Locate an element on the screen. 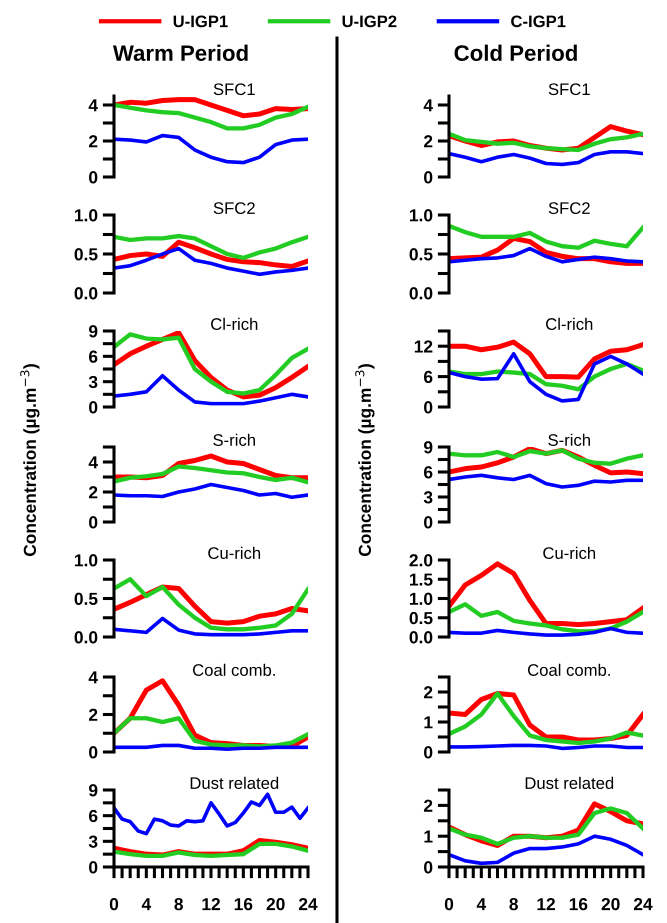  y-tick-label: 12 is located at coordinates (423, 346).